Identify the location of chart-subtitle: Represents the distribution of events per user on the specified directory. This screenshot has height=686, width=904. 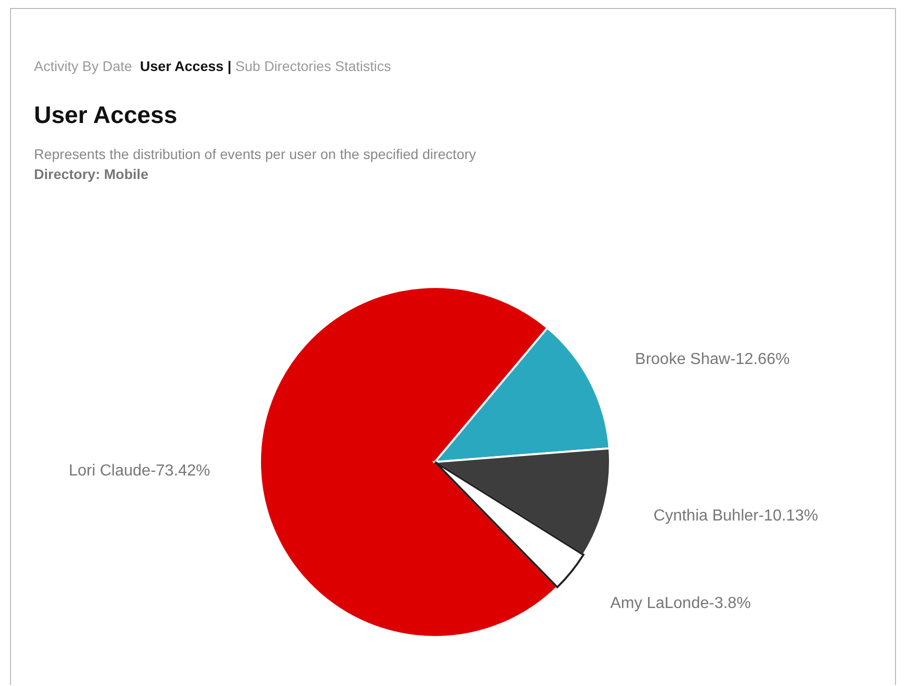
(255, 154).